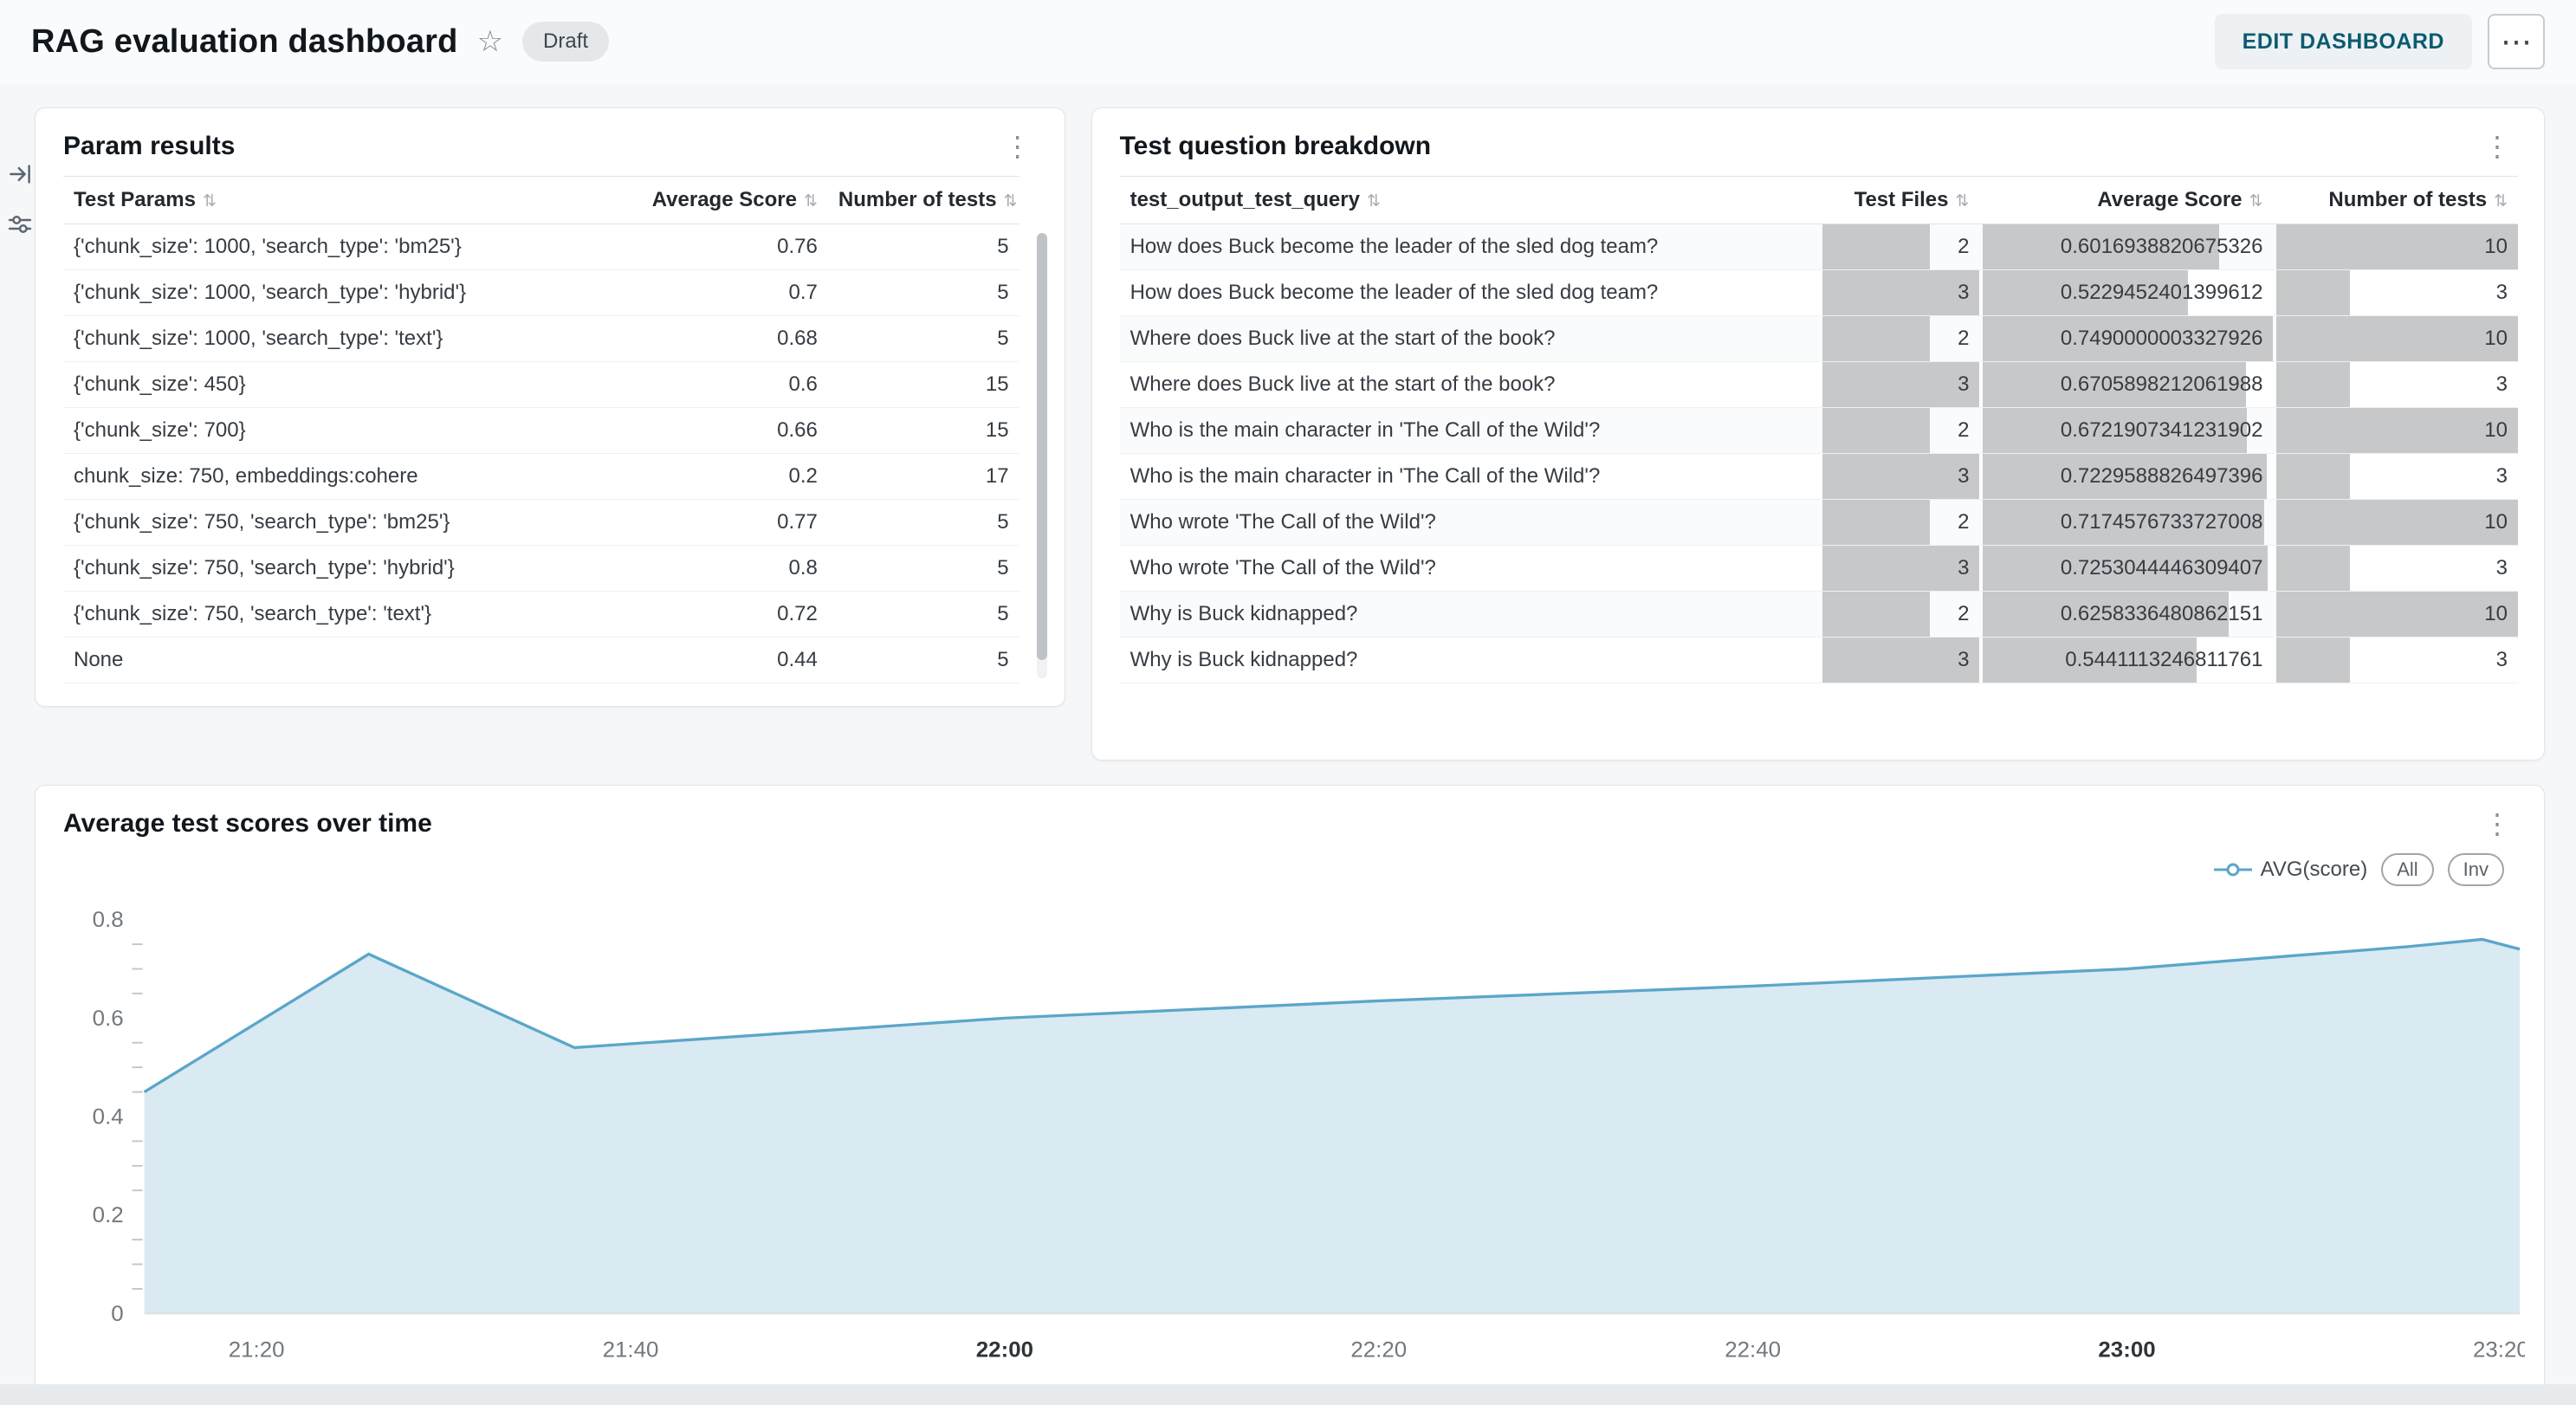 The image size is (2576, 1405). I want to click on table-scrollbar, so click(1041, 455).